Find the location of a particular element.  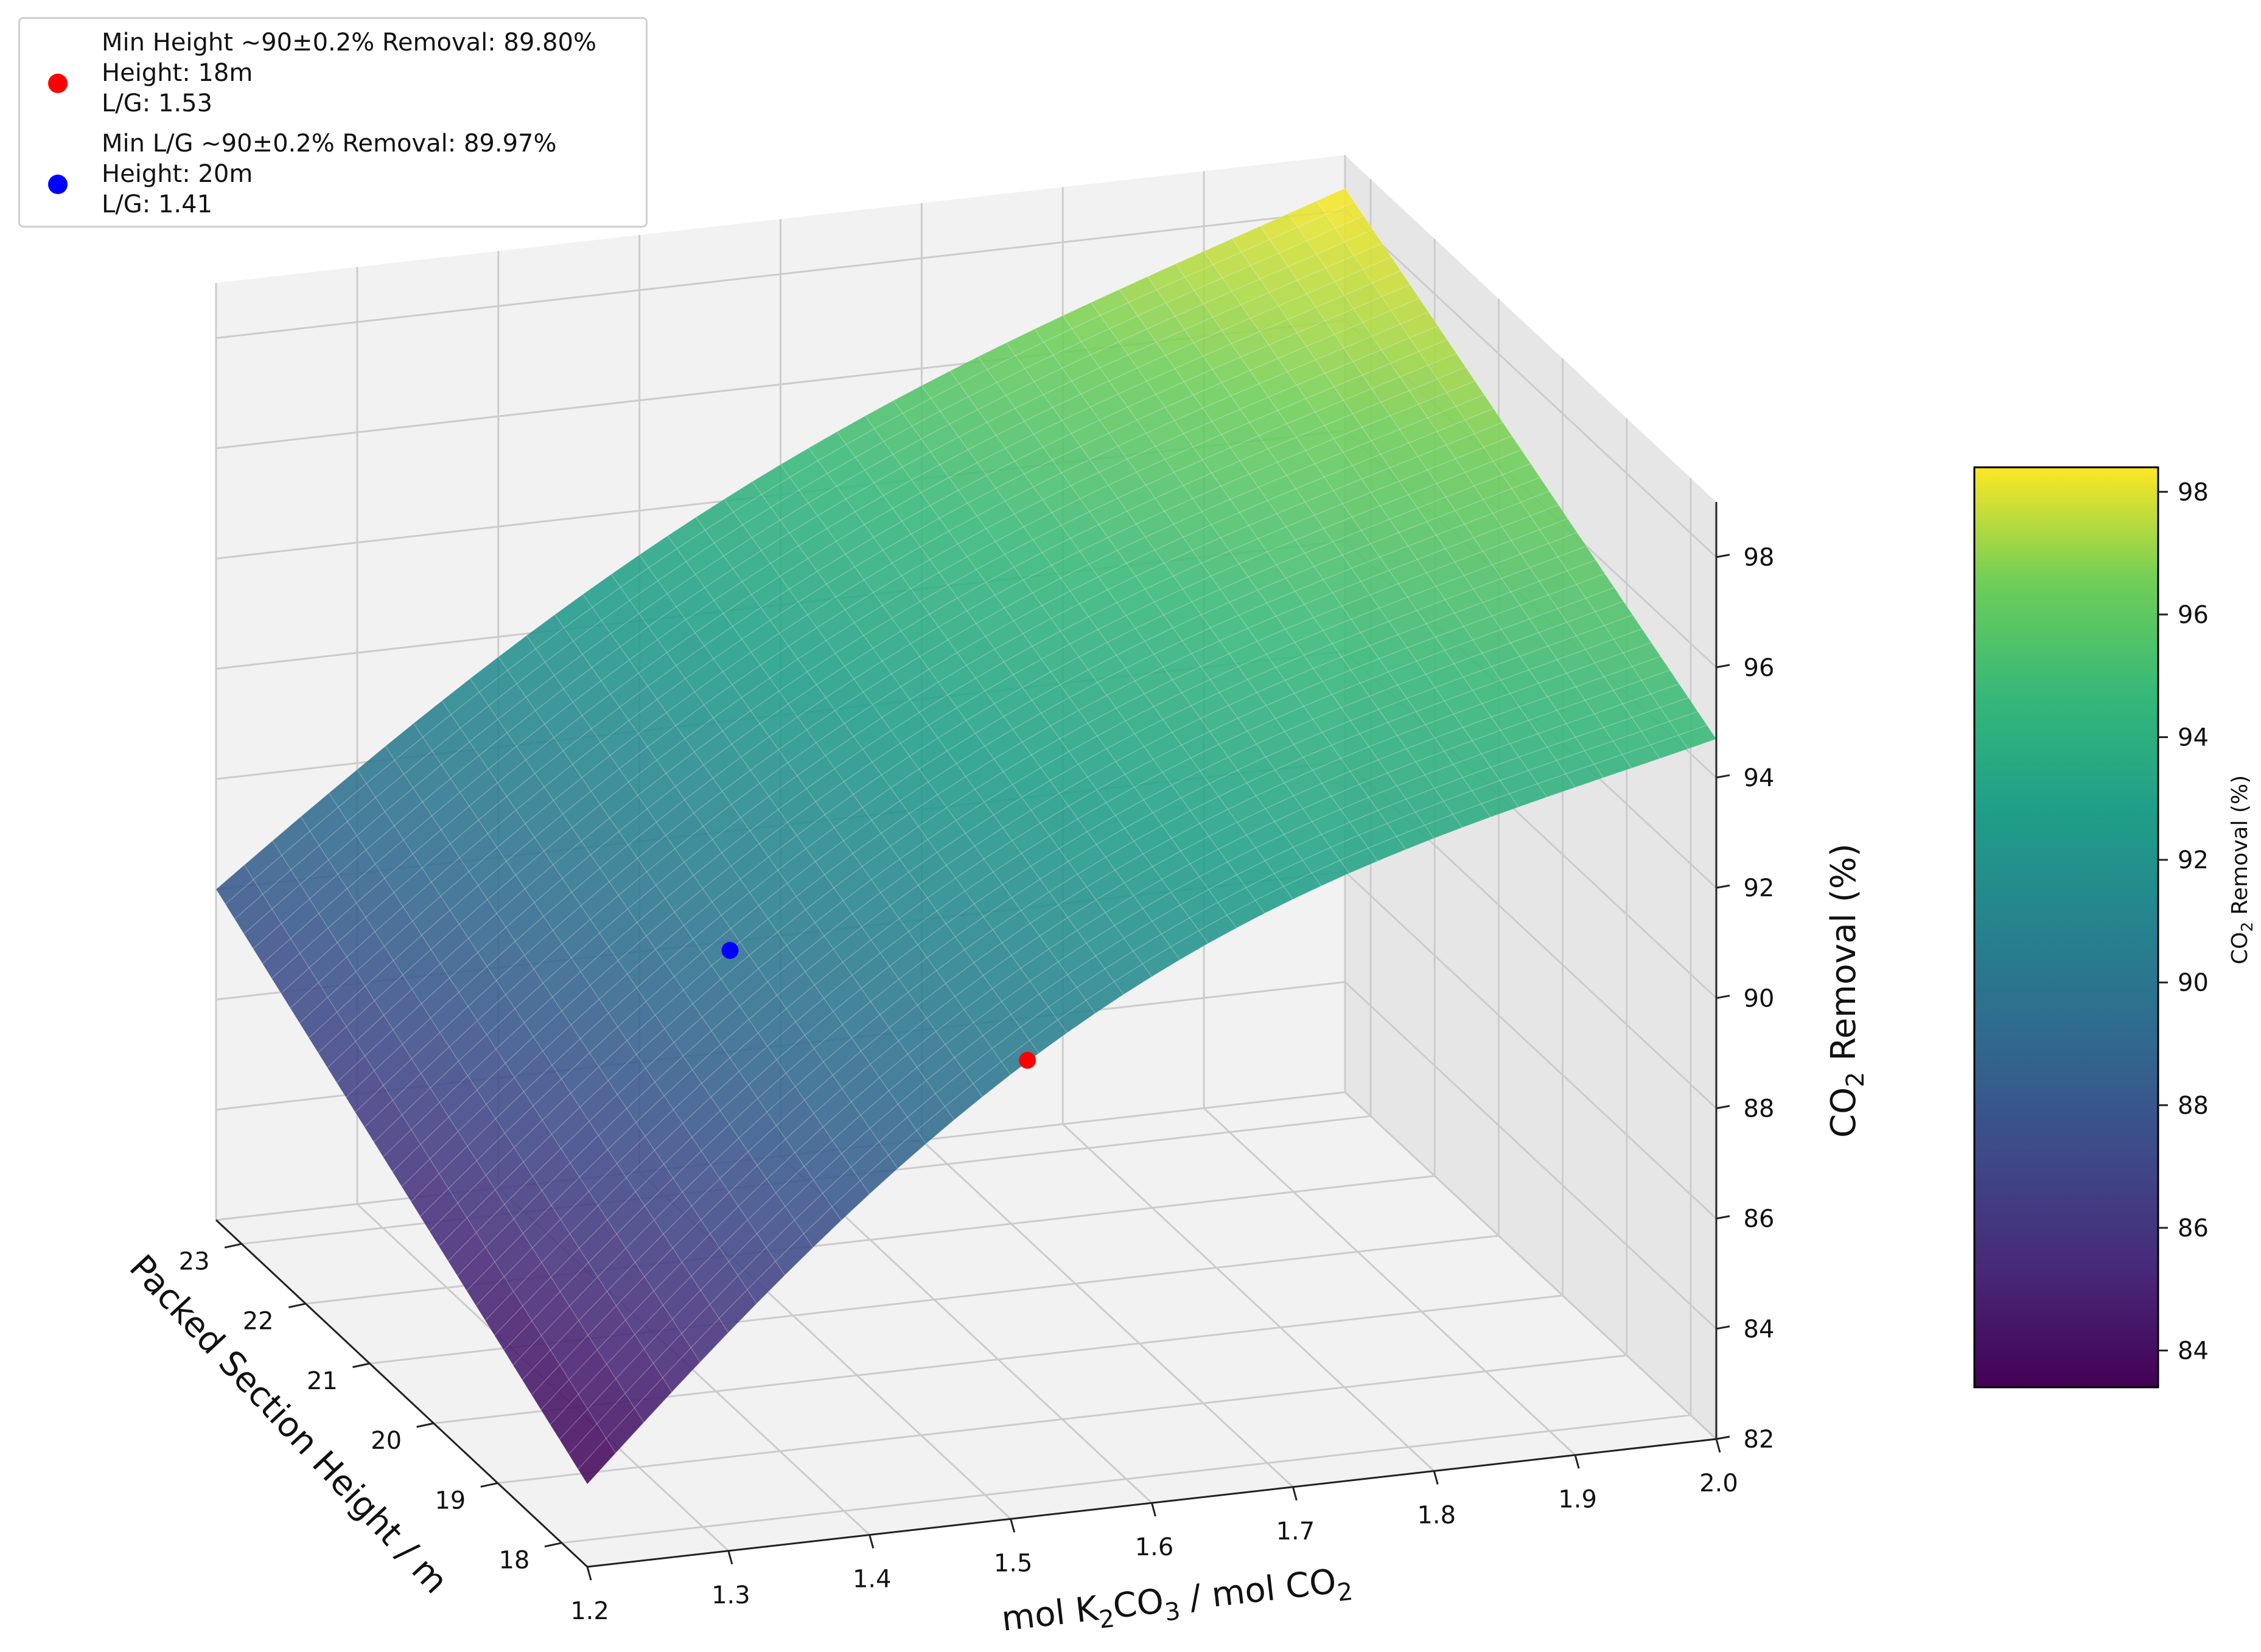

colorbar-tick-label: 98 is located at coordinates (2193, 492).